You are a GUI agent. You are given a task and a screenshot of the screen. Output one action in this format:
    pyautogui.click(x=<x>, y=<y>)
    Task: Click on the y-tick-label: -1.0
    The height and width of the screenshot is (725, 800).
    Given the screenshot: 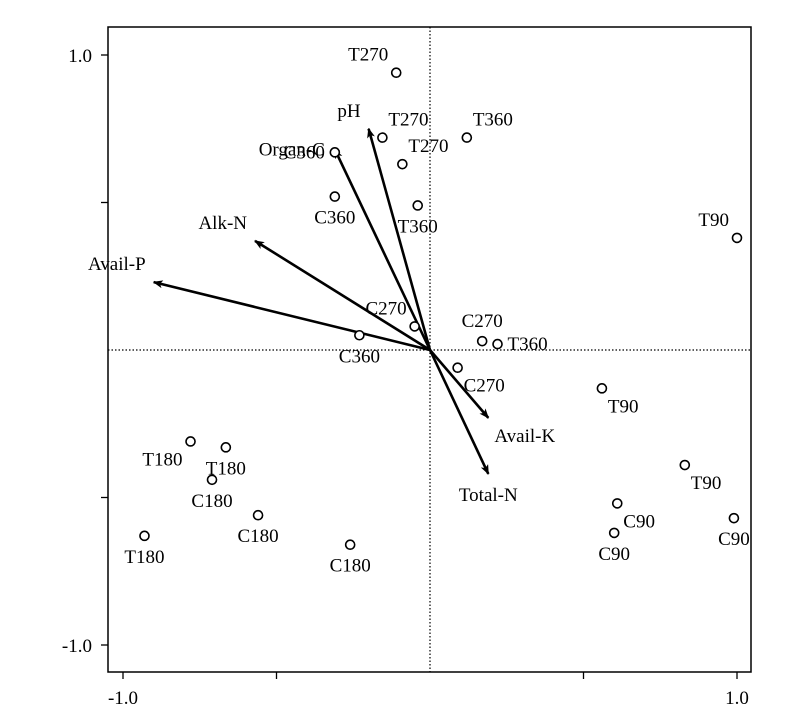 What is the action you would take?
    pyautogui.click(x=77, y=646)
    